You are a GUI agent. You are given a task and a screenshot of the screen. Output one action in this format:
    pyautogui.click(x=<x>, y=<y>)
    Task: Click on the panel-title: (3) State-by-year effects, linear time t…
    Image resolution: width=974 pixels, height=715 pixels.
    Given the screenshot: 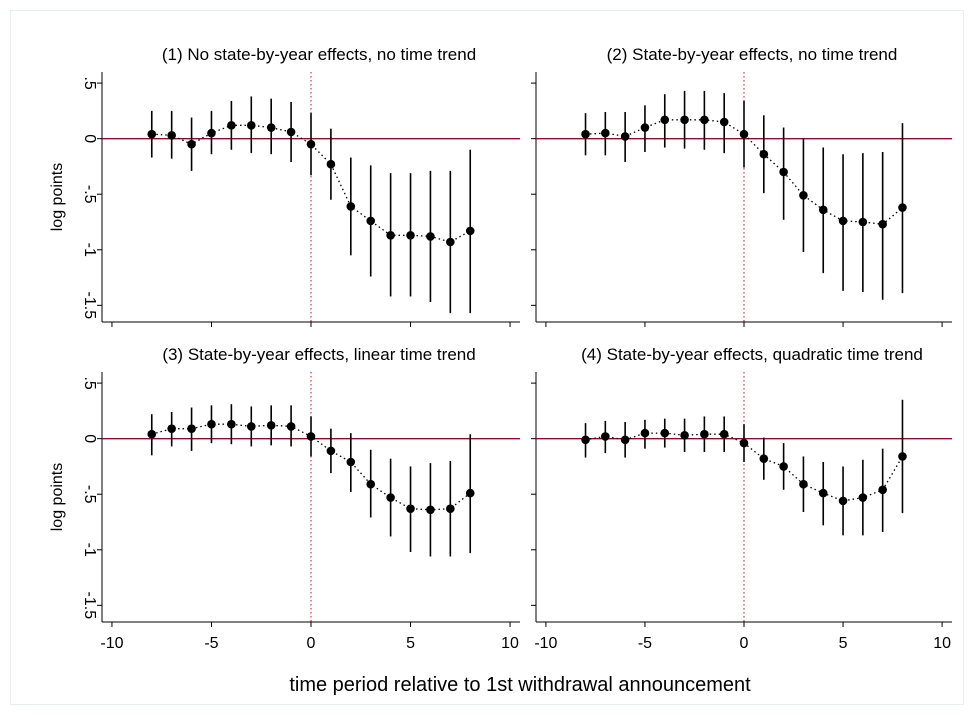 What is the action you would take?
    pyautogui.click(x=318, y=354)
    